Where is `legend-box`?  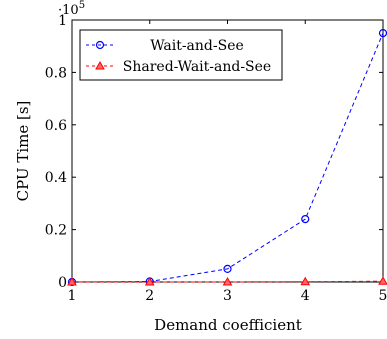 legend-box is located at coordinates (181, 55).